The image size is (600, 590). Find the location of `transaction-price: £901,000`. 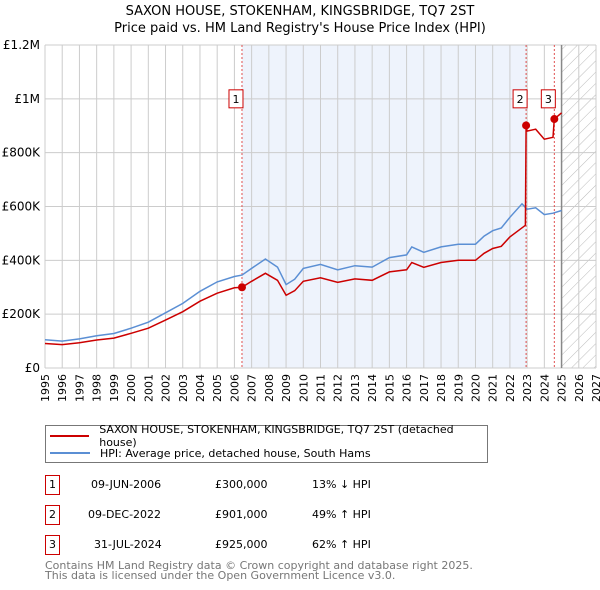

transaction-price: £901,000 is located at coordinates (241, 514).